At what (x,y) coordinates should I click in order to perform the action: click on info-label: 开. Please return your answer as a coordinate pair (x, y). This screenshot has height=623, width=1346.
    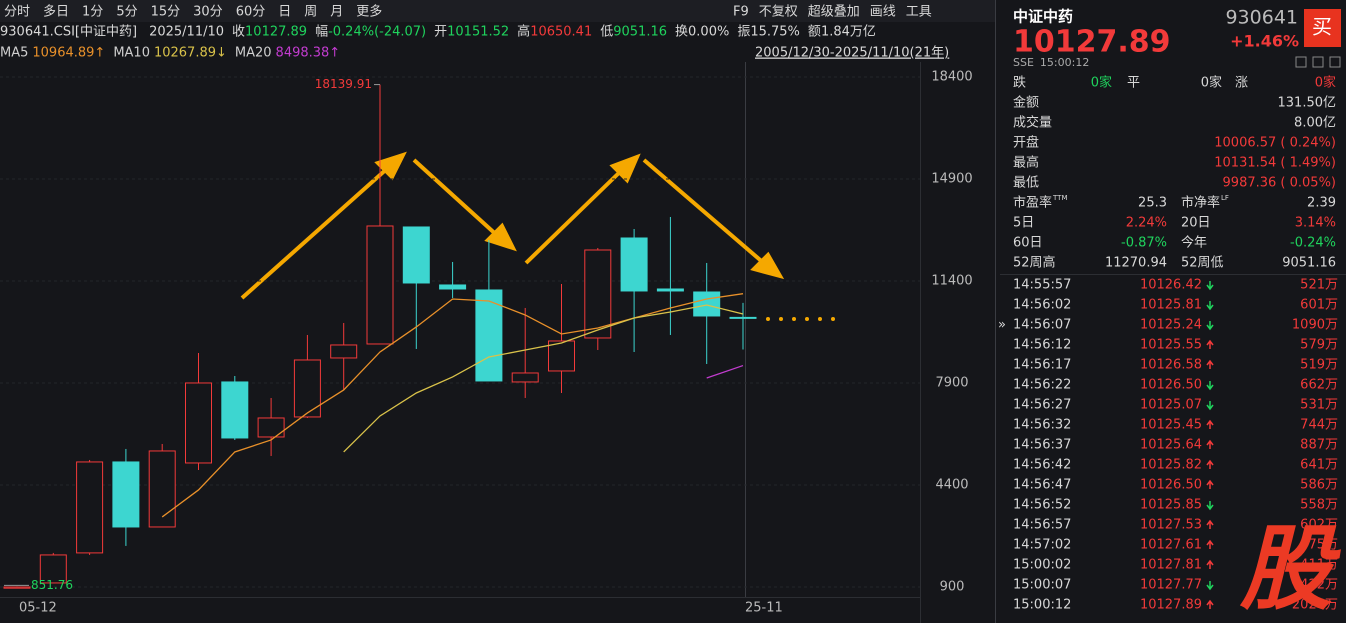
    Looking at the image, I should click on (440, 32).